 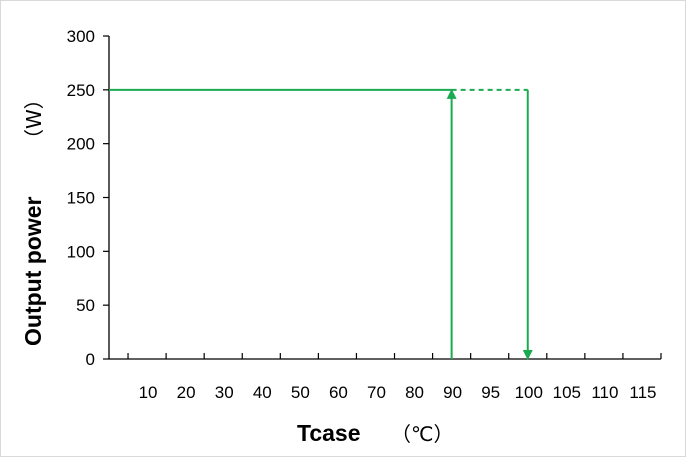 What do you see at coordinates (376, 392) in the screenshot?
I see `x-tick-label: 70` at bounding box center [376, 392].